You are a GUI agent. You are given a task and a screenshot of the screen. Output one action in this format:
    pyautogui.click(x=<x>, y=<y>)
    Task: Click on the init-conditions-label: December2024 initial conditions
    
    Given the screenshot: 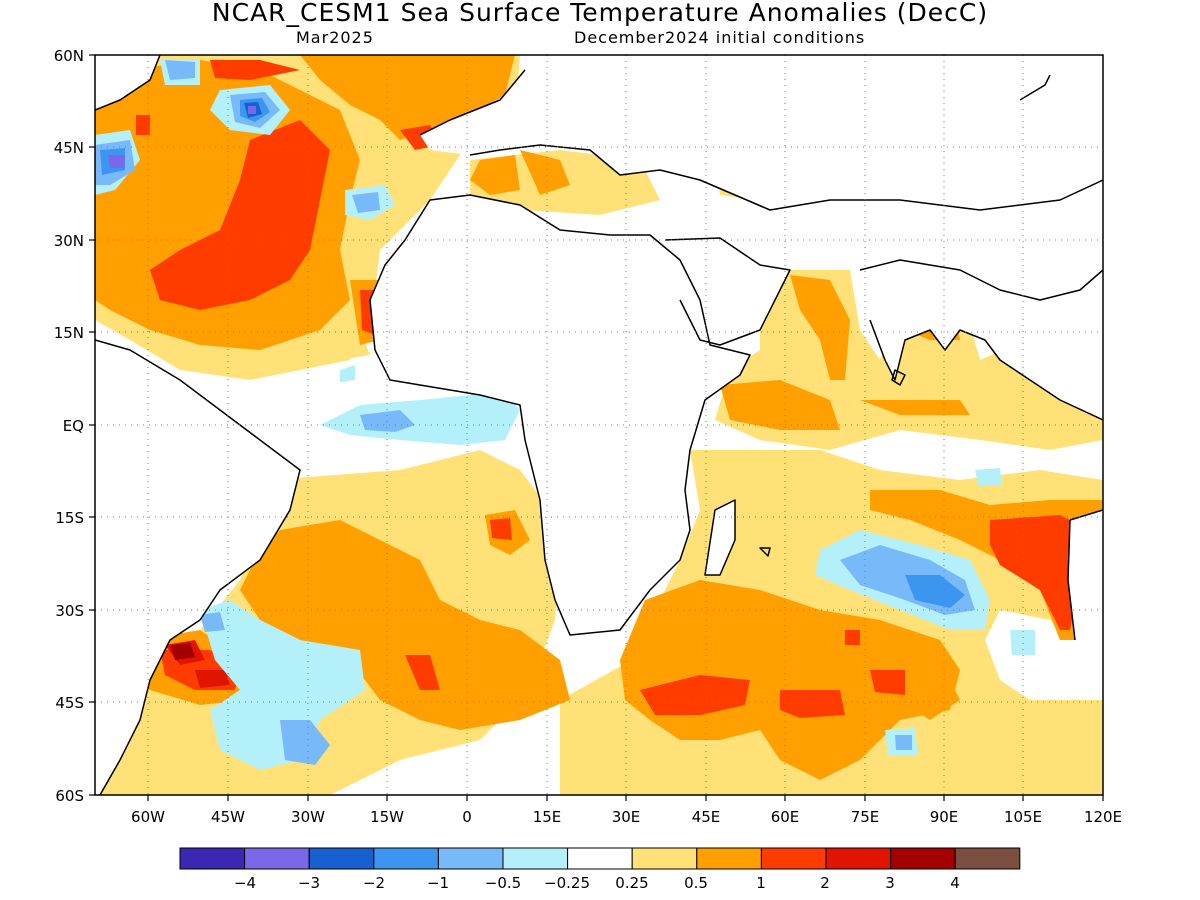 What is the action you would take?
    pyautogui.click(x=720, y=37)
    